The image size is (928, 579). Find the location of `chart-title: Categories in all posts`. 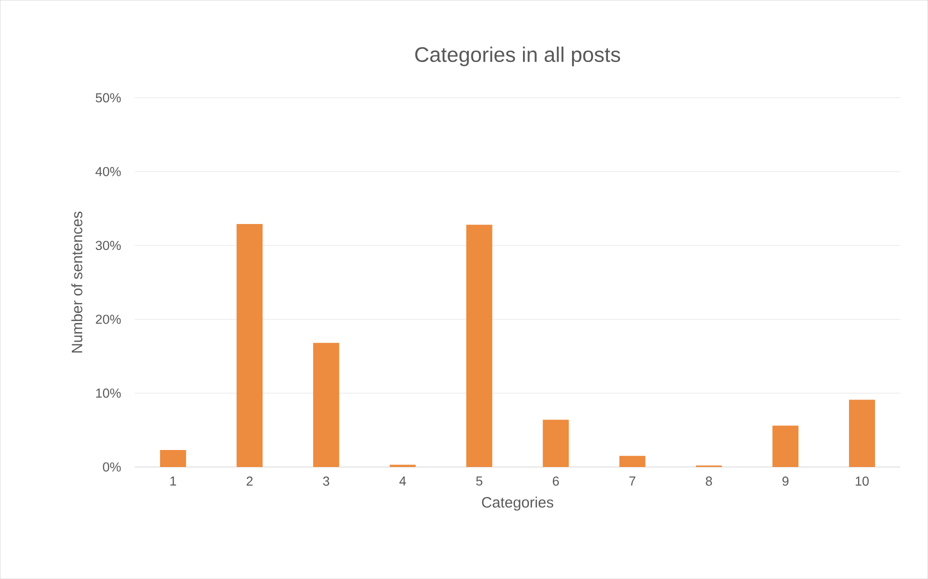

chart-title: Categories in all posts is located at coordinates (517, 56).